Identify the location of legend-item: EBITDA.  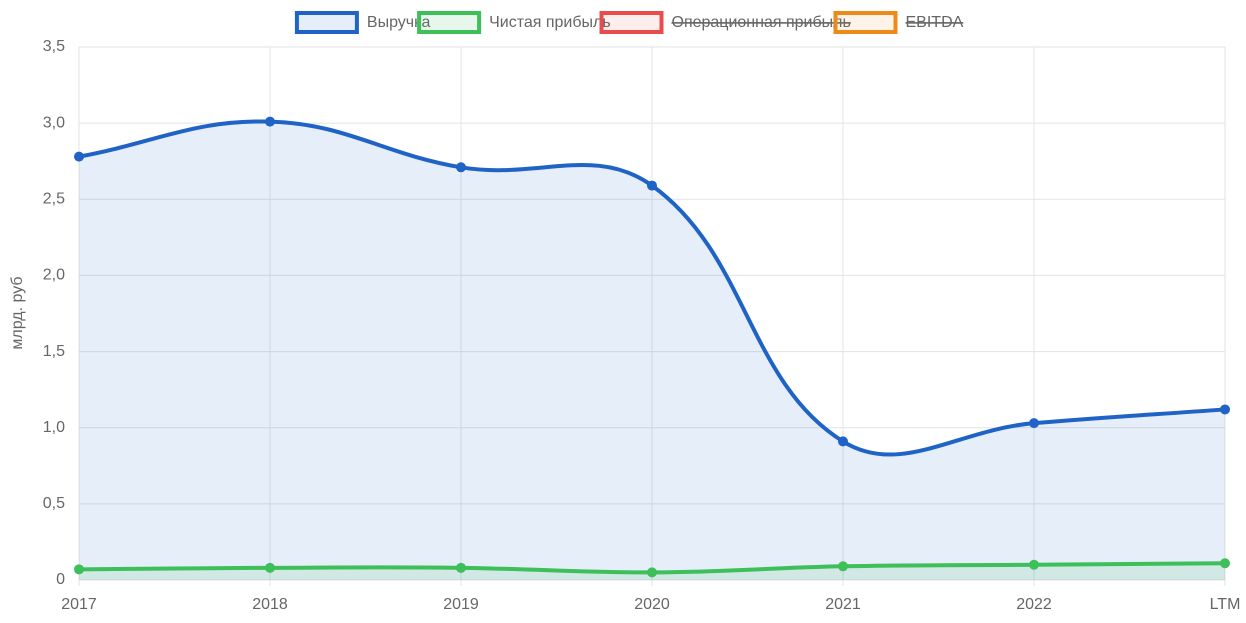
(898, 22).